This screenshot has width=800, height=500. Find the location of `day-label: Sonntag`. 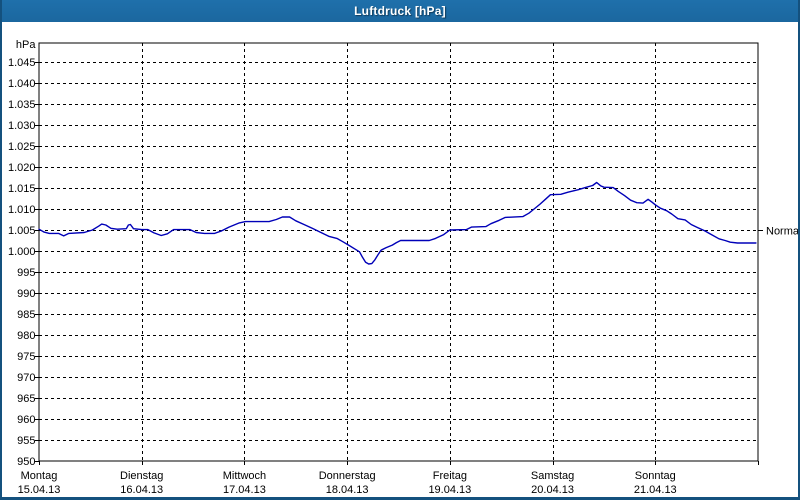

day-label: Sonntag is located at coordinates (655, 476).